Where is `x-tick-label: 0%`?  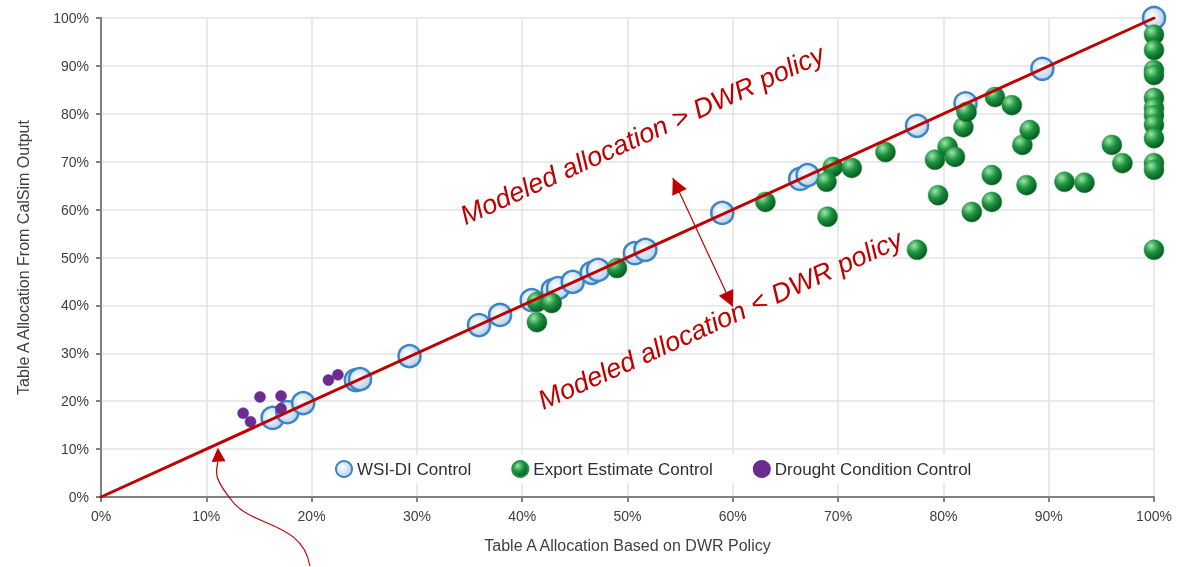 x-tick-label: 0% is located at coordinates (101, 516).